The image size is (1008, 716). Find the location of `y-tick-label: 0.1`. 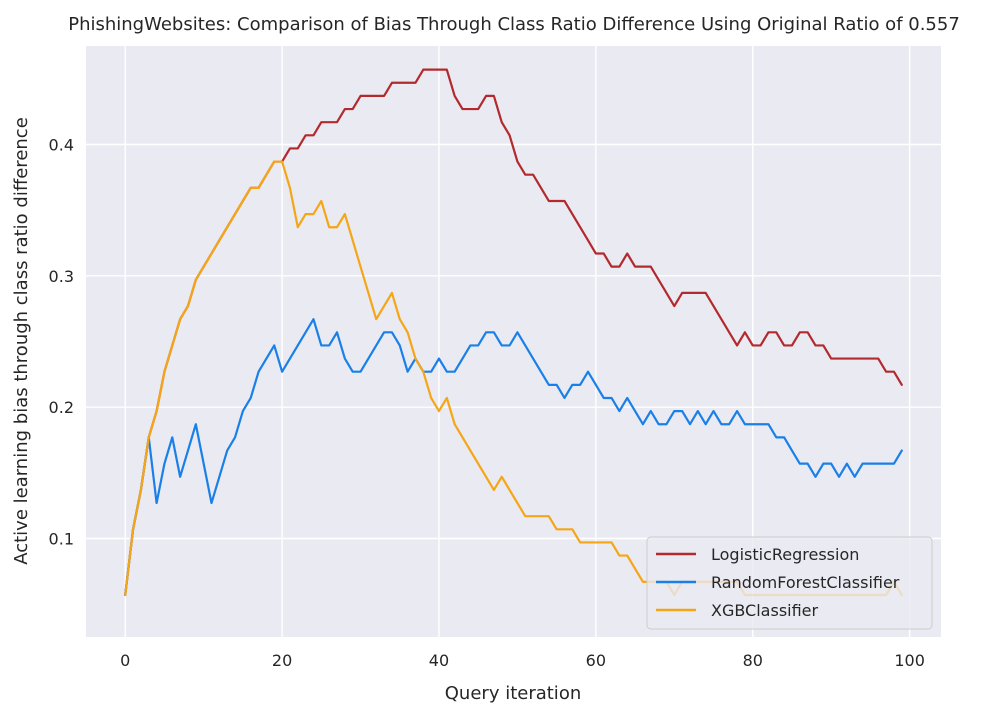

y-tick-label: 0.1 is located at coordinates (61, 539).